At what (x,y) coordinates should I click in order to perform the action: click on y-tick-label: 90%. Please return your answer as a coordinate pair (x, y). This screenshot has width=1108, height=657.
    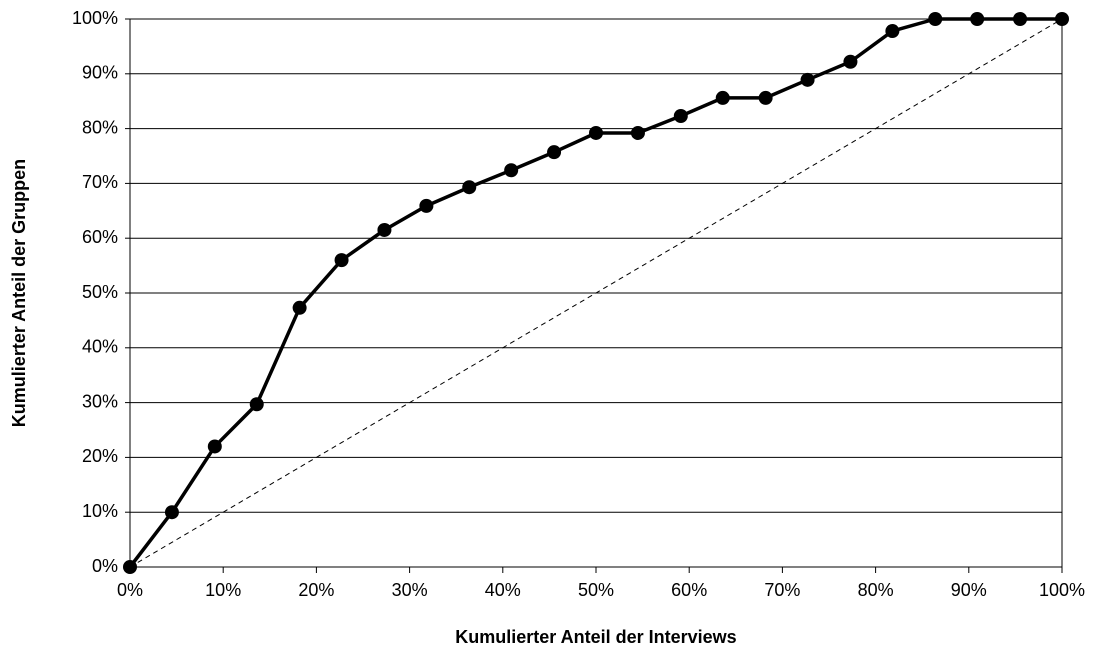
    Looking at the image, I should click on (100, 73).